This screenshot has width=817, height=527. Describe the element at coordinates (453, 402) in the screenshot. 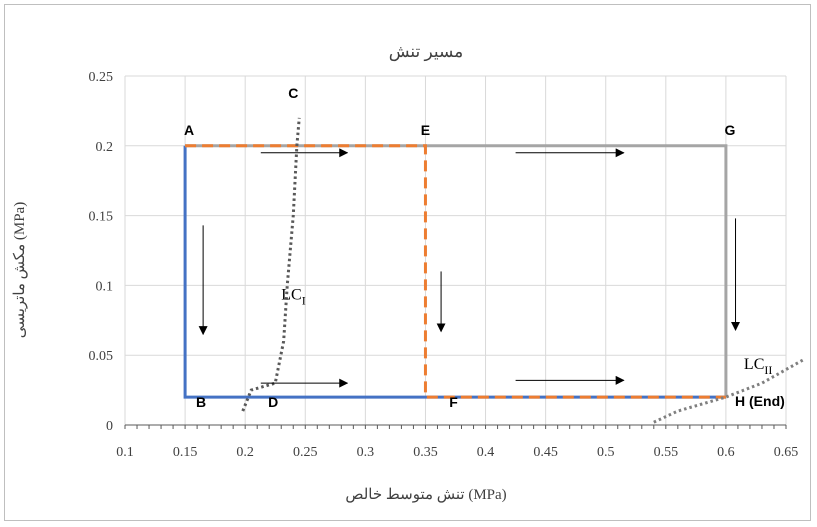

I see `point-label: F` at that location.